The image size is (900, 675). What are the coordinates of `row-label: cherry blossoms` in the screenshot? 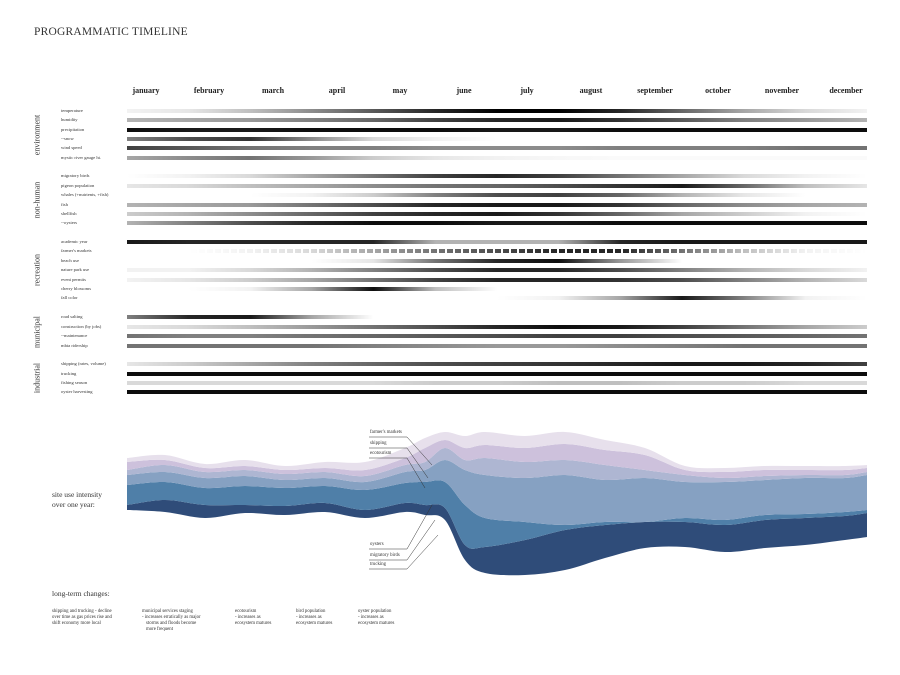 It's located at (76, 288).